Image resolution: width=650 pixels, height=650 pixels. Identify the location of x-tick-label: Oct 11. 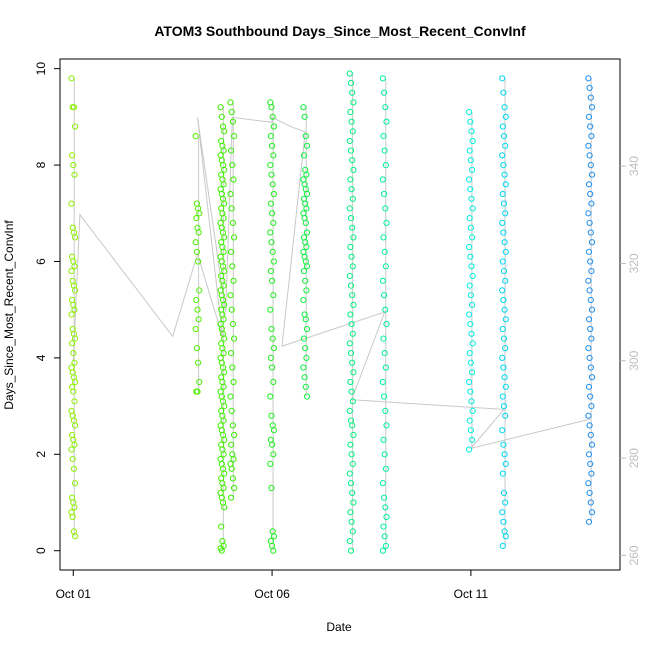
(471, 594).